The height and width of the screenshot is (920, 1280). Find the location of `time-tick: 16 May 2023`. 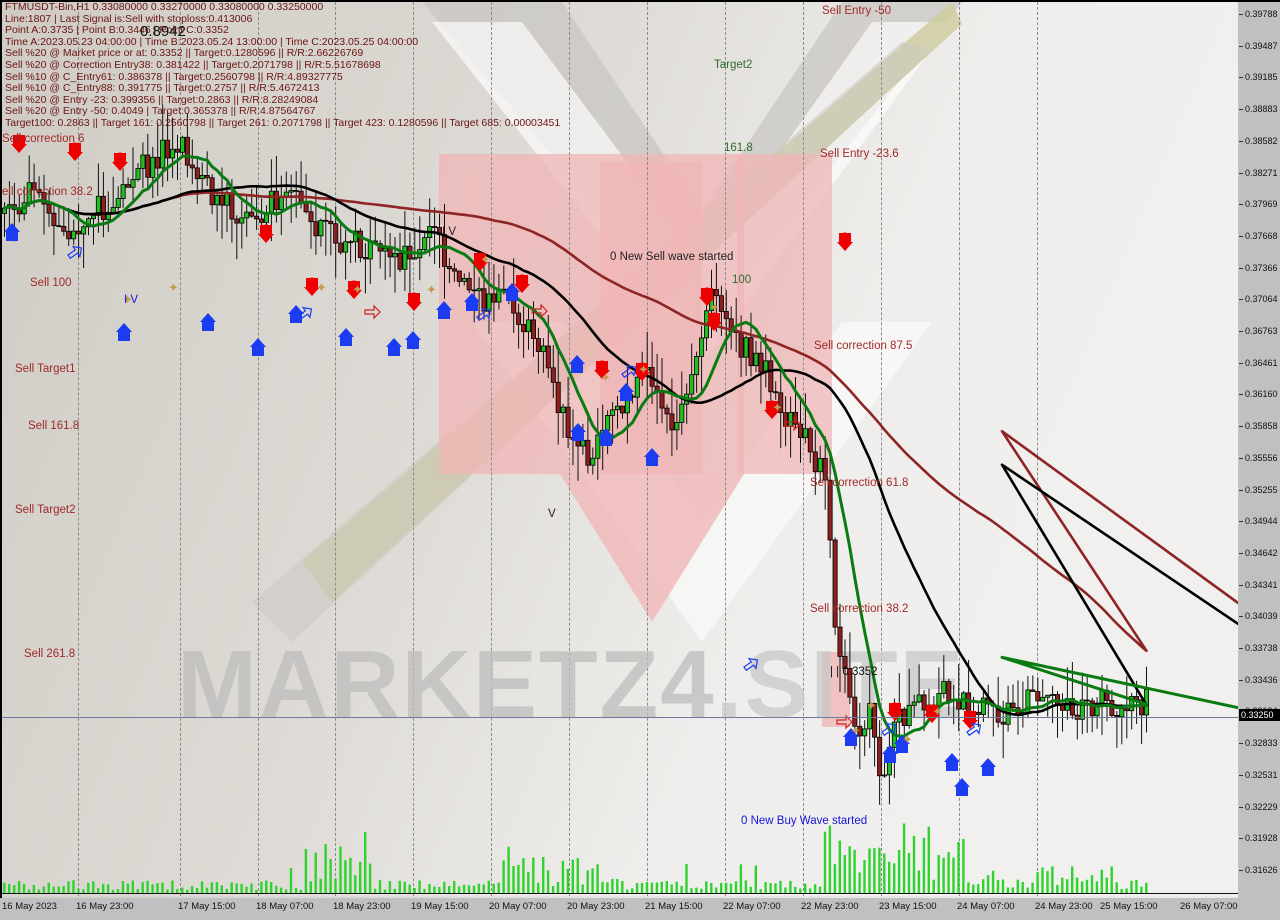

time-tick: 16 May 2023 is located at coordinates (29, 906).